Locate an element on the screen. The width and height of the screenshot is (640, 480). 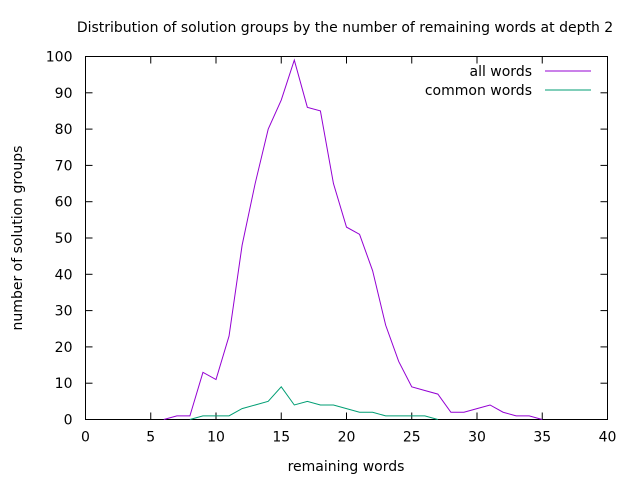
y-tick-label: 90 is located at coordinates (64, 94).